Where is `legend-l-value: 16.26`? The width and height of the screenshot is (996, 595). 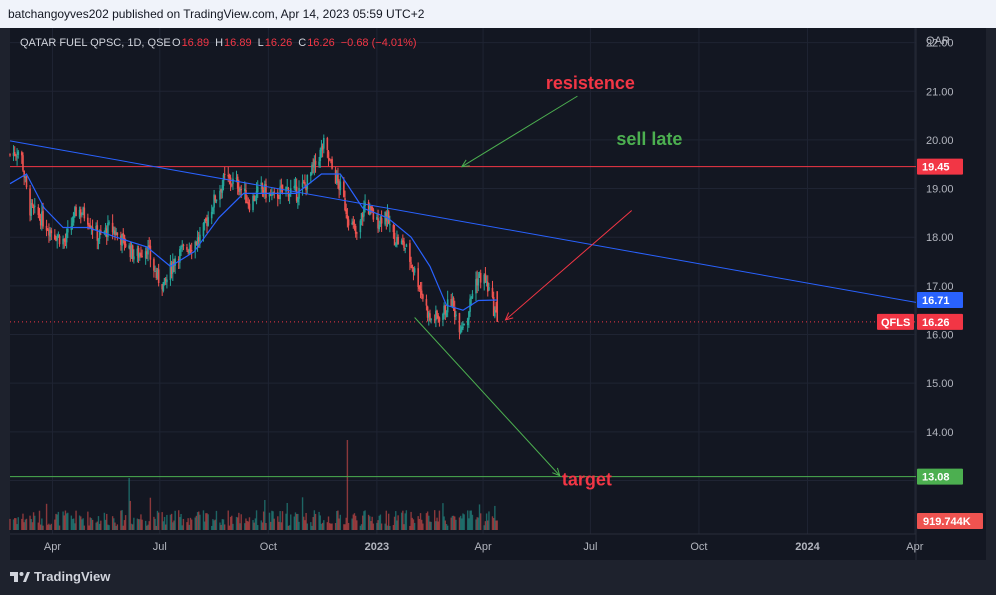 legend-l-value: 16.26 is located at coordinates (279, 43).